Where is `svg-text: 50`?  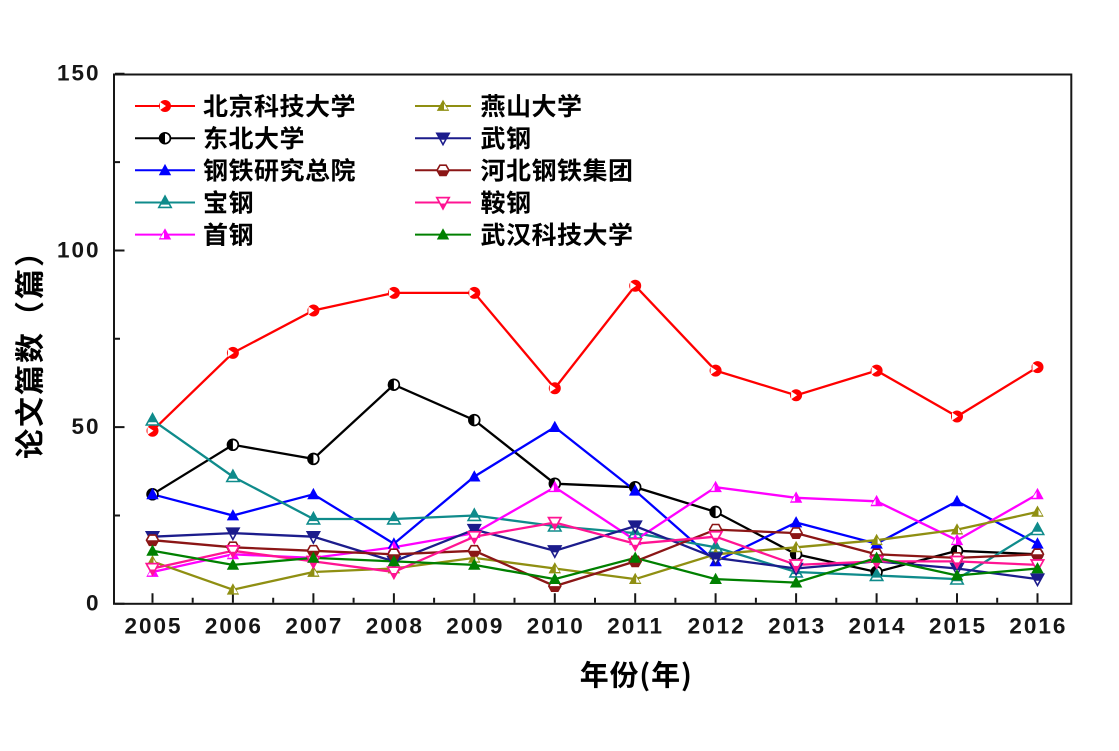 svg-text: 50 is located at coordinates (86, 426).